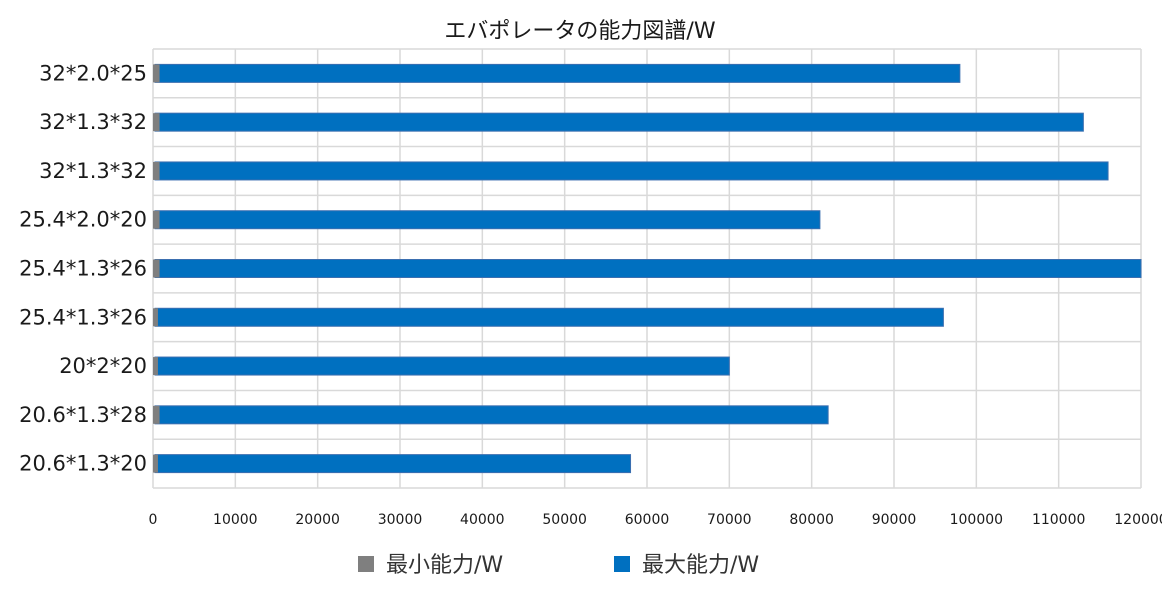 This screenshot has height=589, width=1162. Describe the element at coordinates (83, 464) in the screenshot. I see `category-label: 20.6*1.3*20` at that location.